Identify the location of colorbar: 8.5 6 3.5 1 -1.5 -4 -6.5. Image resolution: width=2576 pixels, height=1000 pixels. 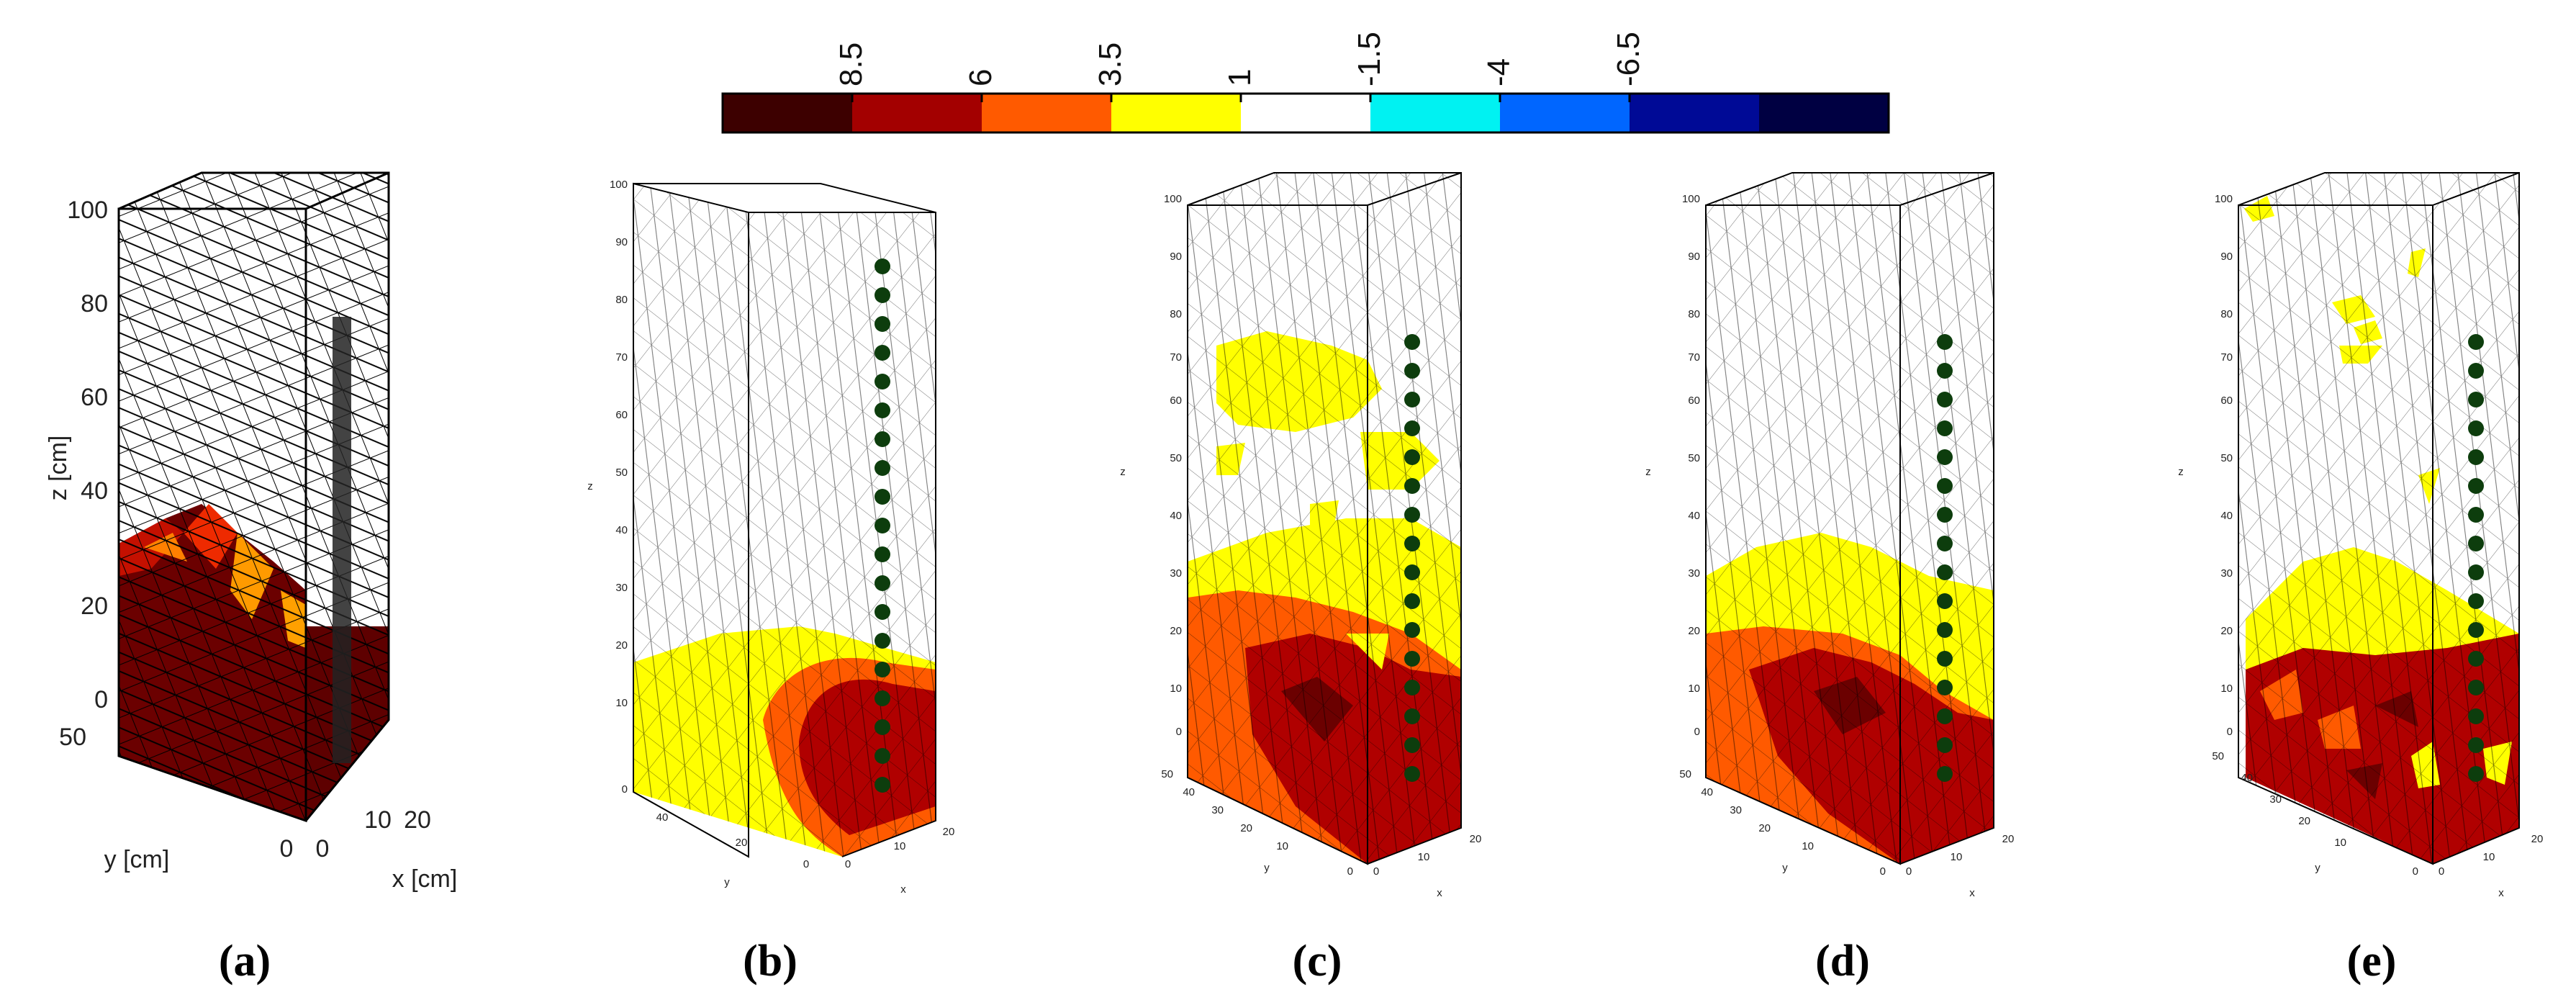
(1305, 83).